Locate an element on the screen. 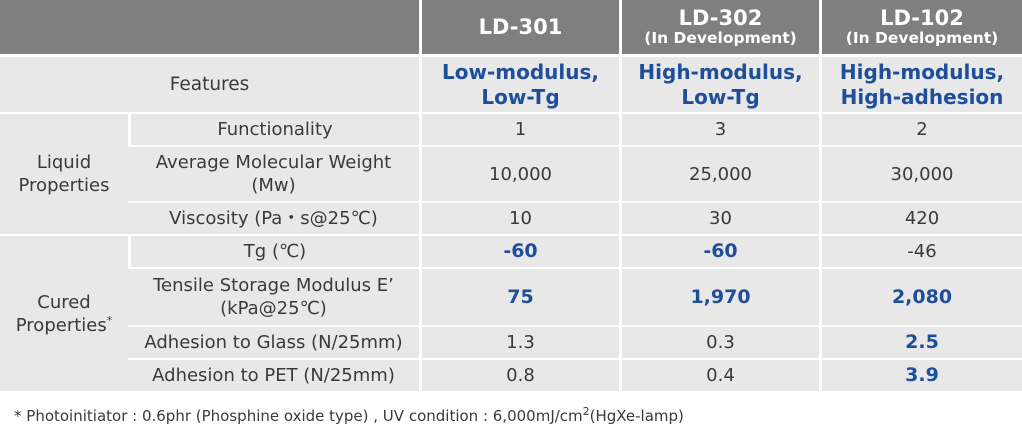 Image resolution: width=1022 pixels, height=437 pixels. table-row: Adhesion to Glass (N/25mm) 1.3 0.3 2.5 is located at coordinates (511, 343).